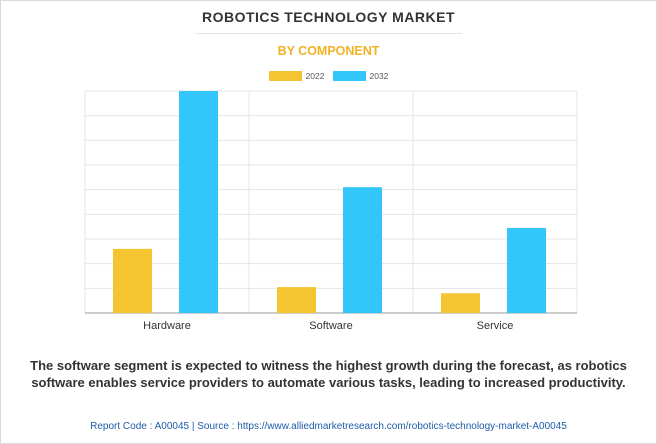 The image size is (657, 444). Describe the element at coordinates (315, 76) in the screenshot. I see `legend-label-2022: 2022` at that location.